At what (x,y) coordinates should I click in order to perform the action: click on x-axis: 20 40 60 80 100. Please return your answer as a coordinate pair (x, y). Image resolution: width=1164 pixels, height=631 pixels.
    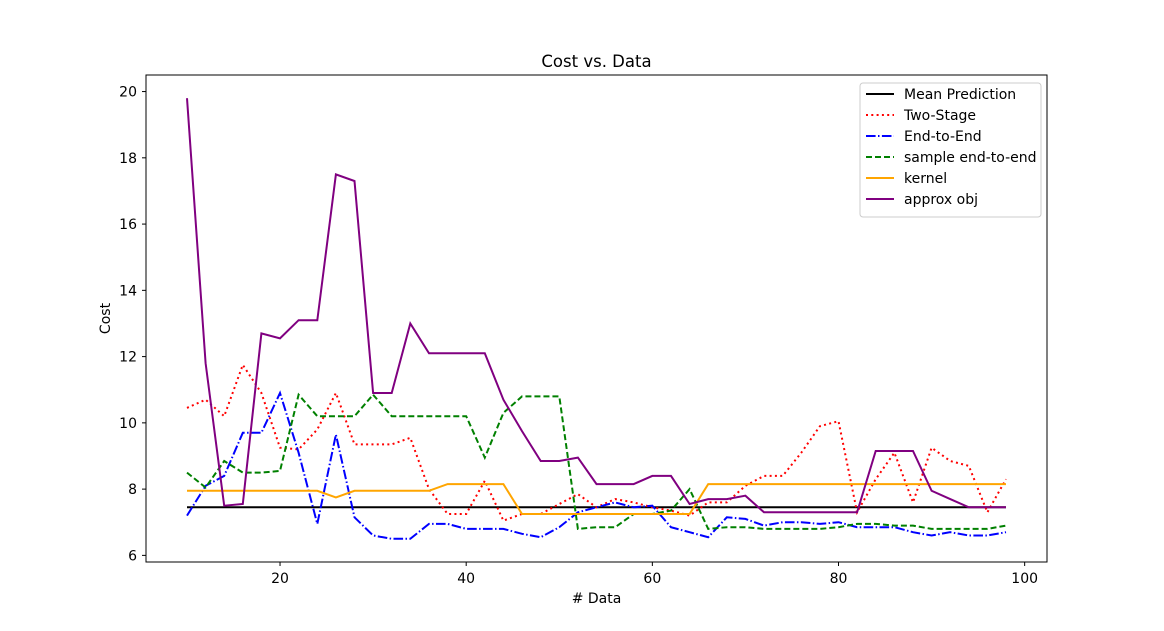
    Looking at the image, I should click on (654, 574).